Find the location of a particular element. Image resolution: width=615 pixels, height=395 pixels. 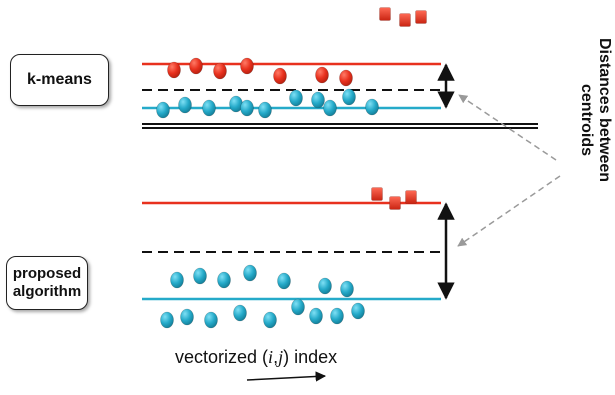

kmeans-label: k-means is located at coordinates (59, 80).